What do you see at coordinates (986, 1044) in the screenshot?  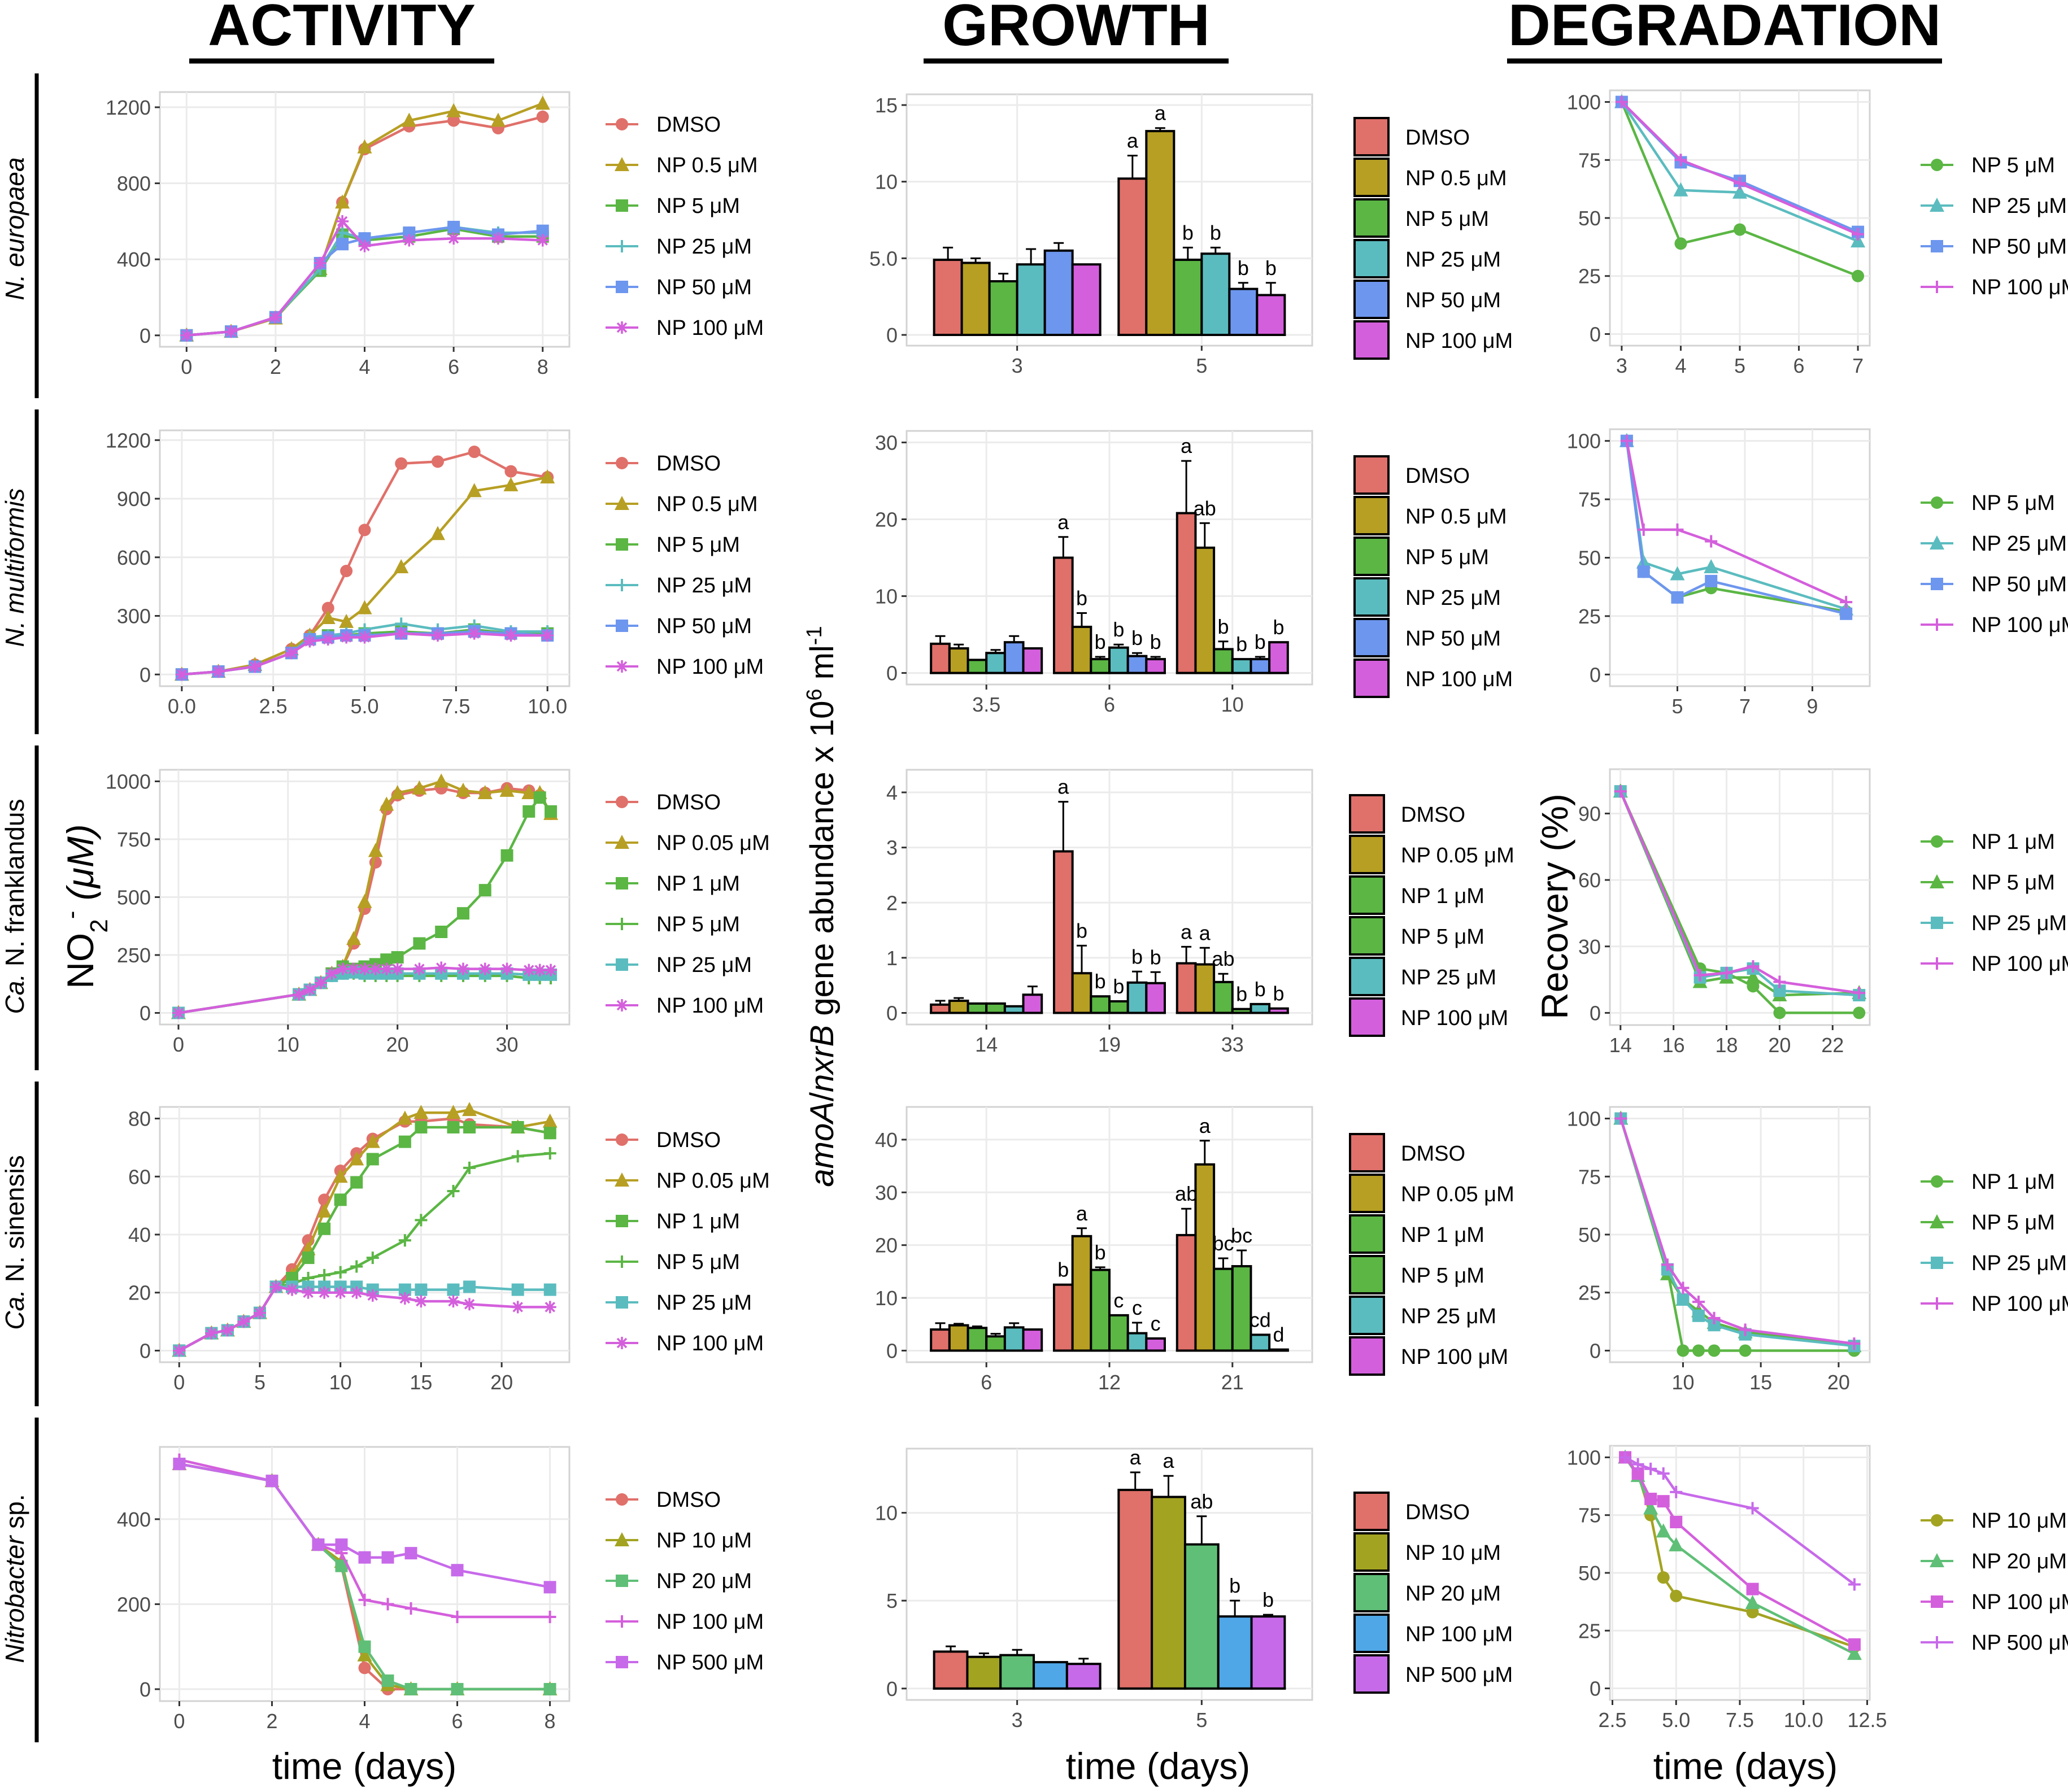 I see `growth-franklandus-xtick-label: 14` at bounding box center [986, 1044].